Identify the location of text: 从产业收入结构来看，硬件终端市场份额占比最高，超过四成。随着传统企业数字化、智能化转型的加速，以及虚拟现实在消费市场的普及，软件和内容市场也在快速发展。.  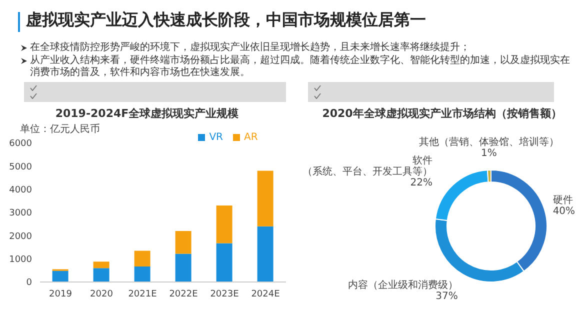
(300, 67).